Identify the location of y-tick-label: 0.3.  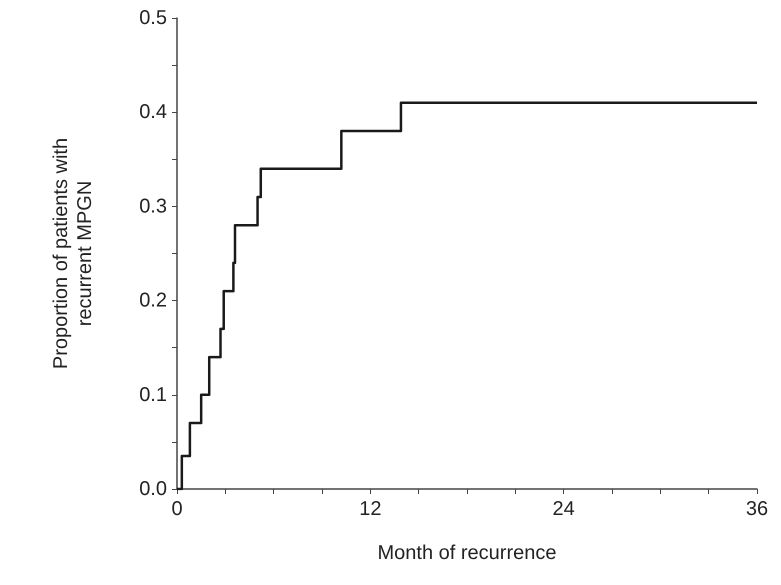
(153, 206).